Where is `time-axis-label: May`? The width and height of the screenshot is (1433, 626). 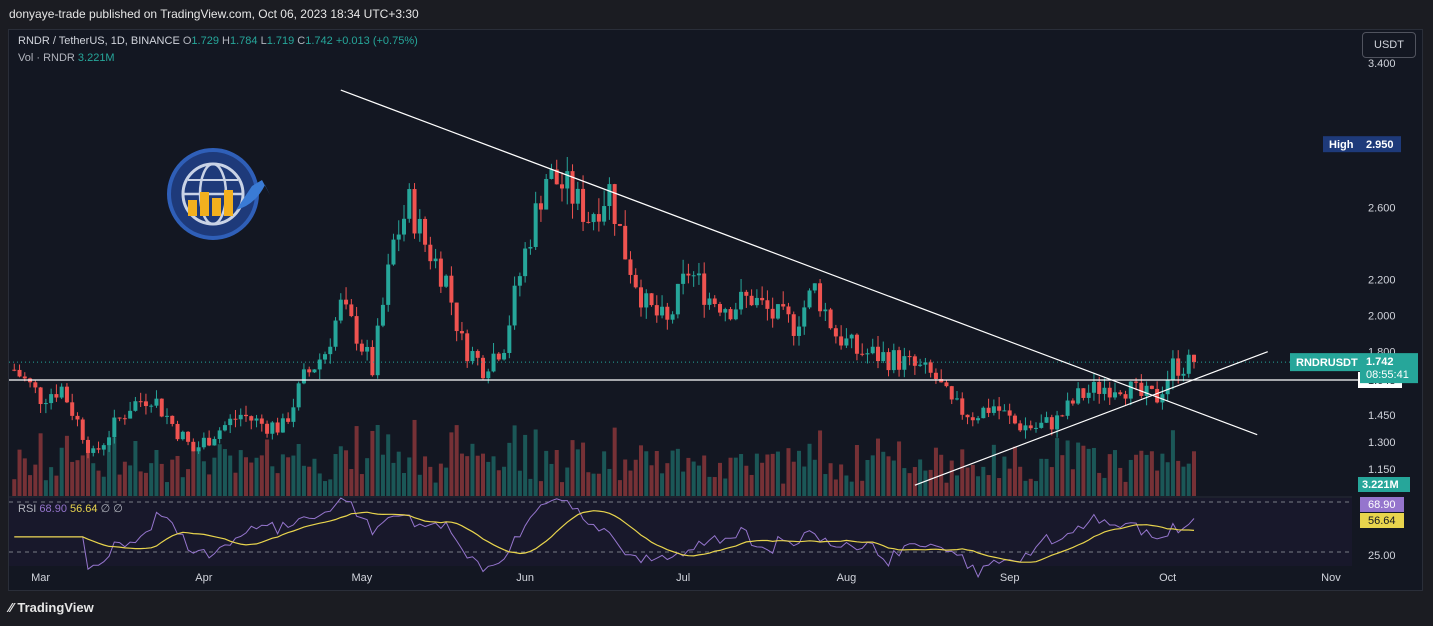 time-axis-label: May is located at coordinates (361, 578).